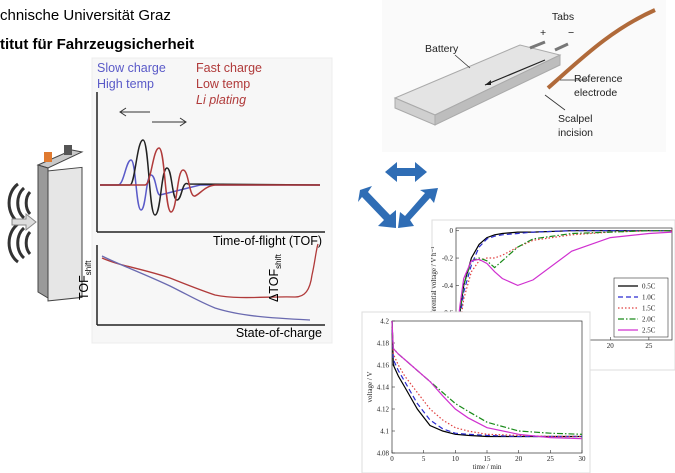 This screenshot has width=675, height=473. Describe the element at coordinates (456, 459) in the screenshot. I see `x-tick-label: 10` at that location.